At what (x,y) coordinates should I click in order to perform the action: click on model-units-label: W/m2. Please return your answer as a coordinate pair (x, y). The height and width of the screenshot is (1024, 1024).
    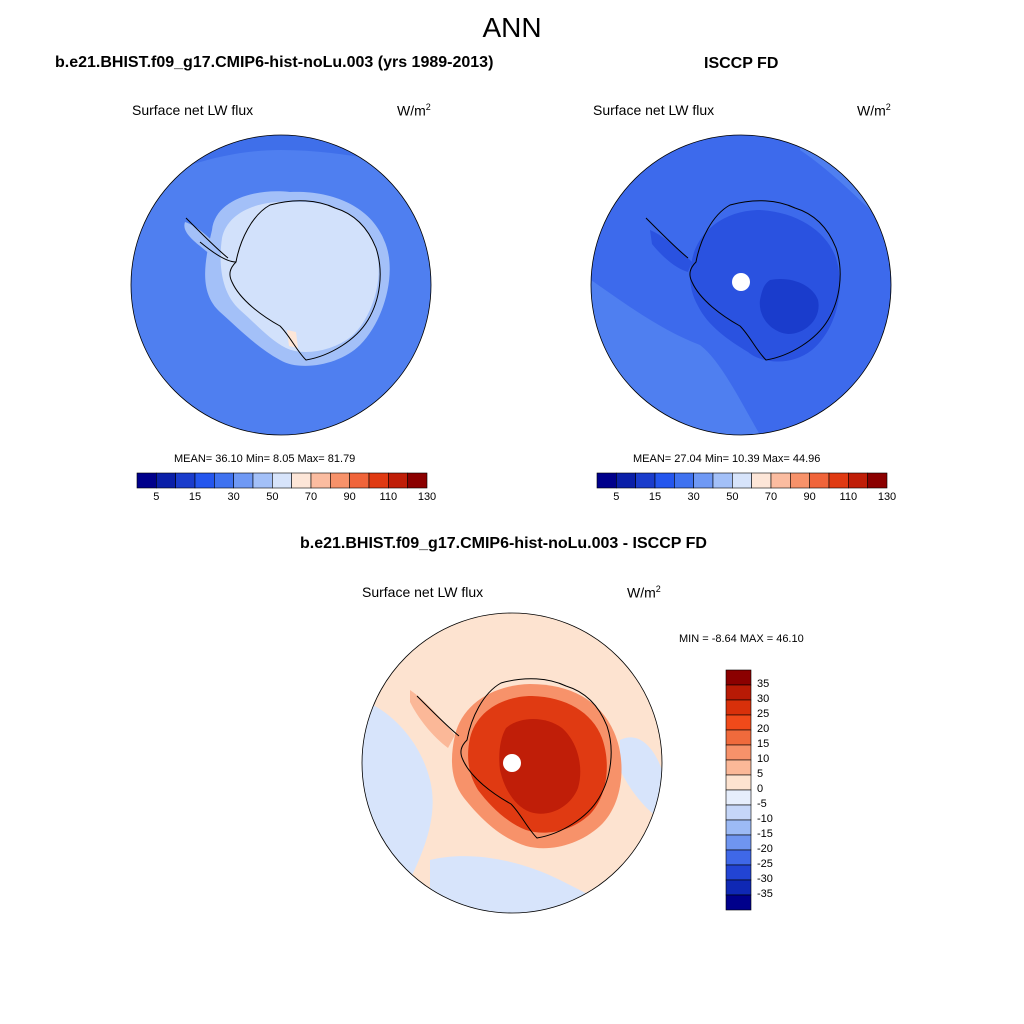
    Looking at the image, I should click on (414, 110).